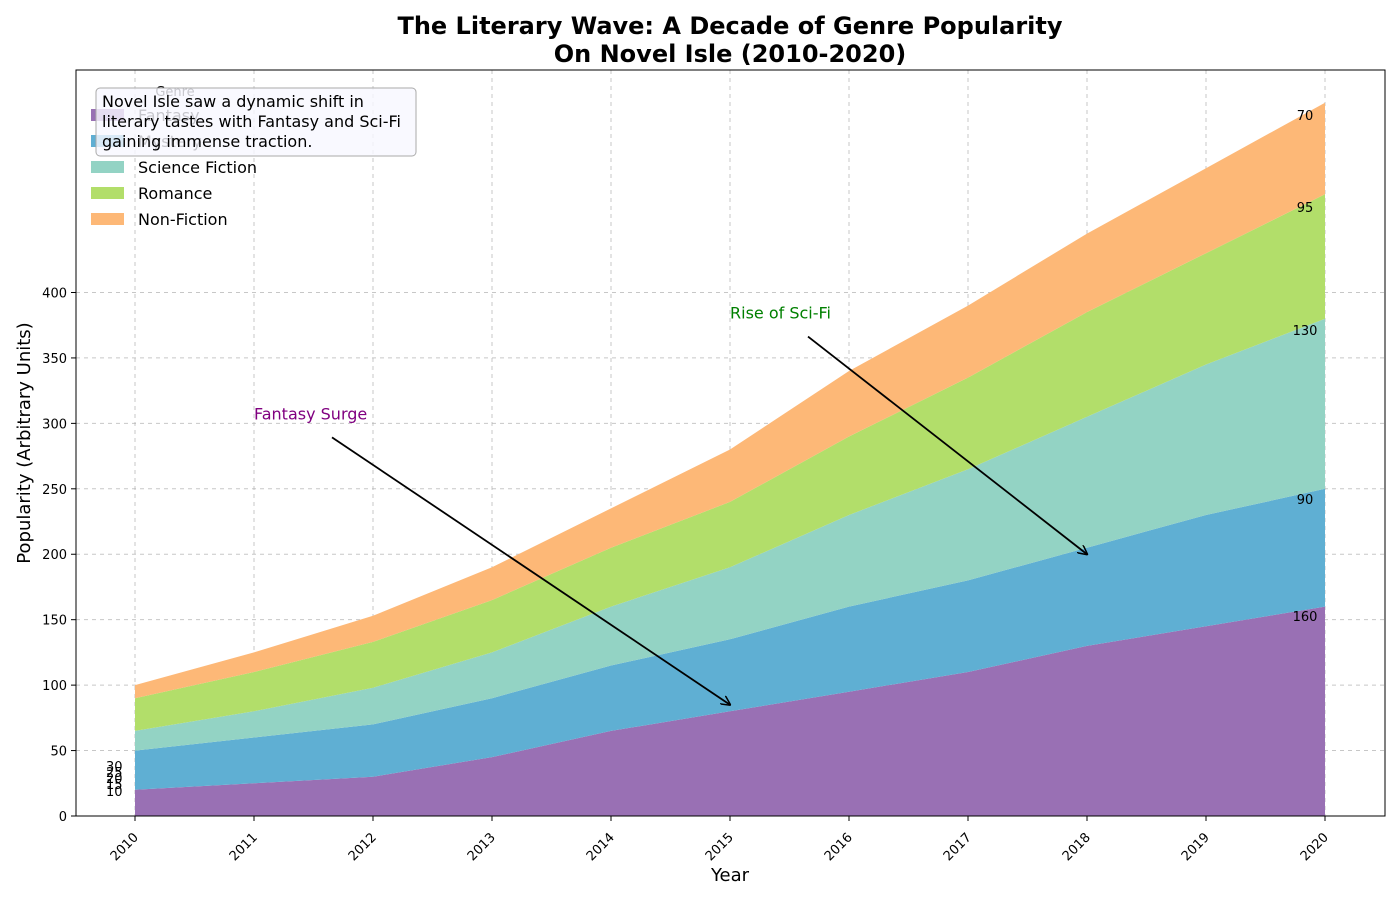 This screenshot has height=900, width=1400. I want to click on legend-swatch-science-fiction, so click(107, 167).